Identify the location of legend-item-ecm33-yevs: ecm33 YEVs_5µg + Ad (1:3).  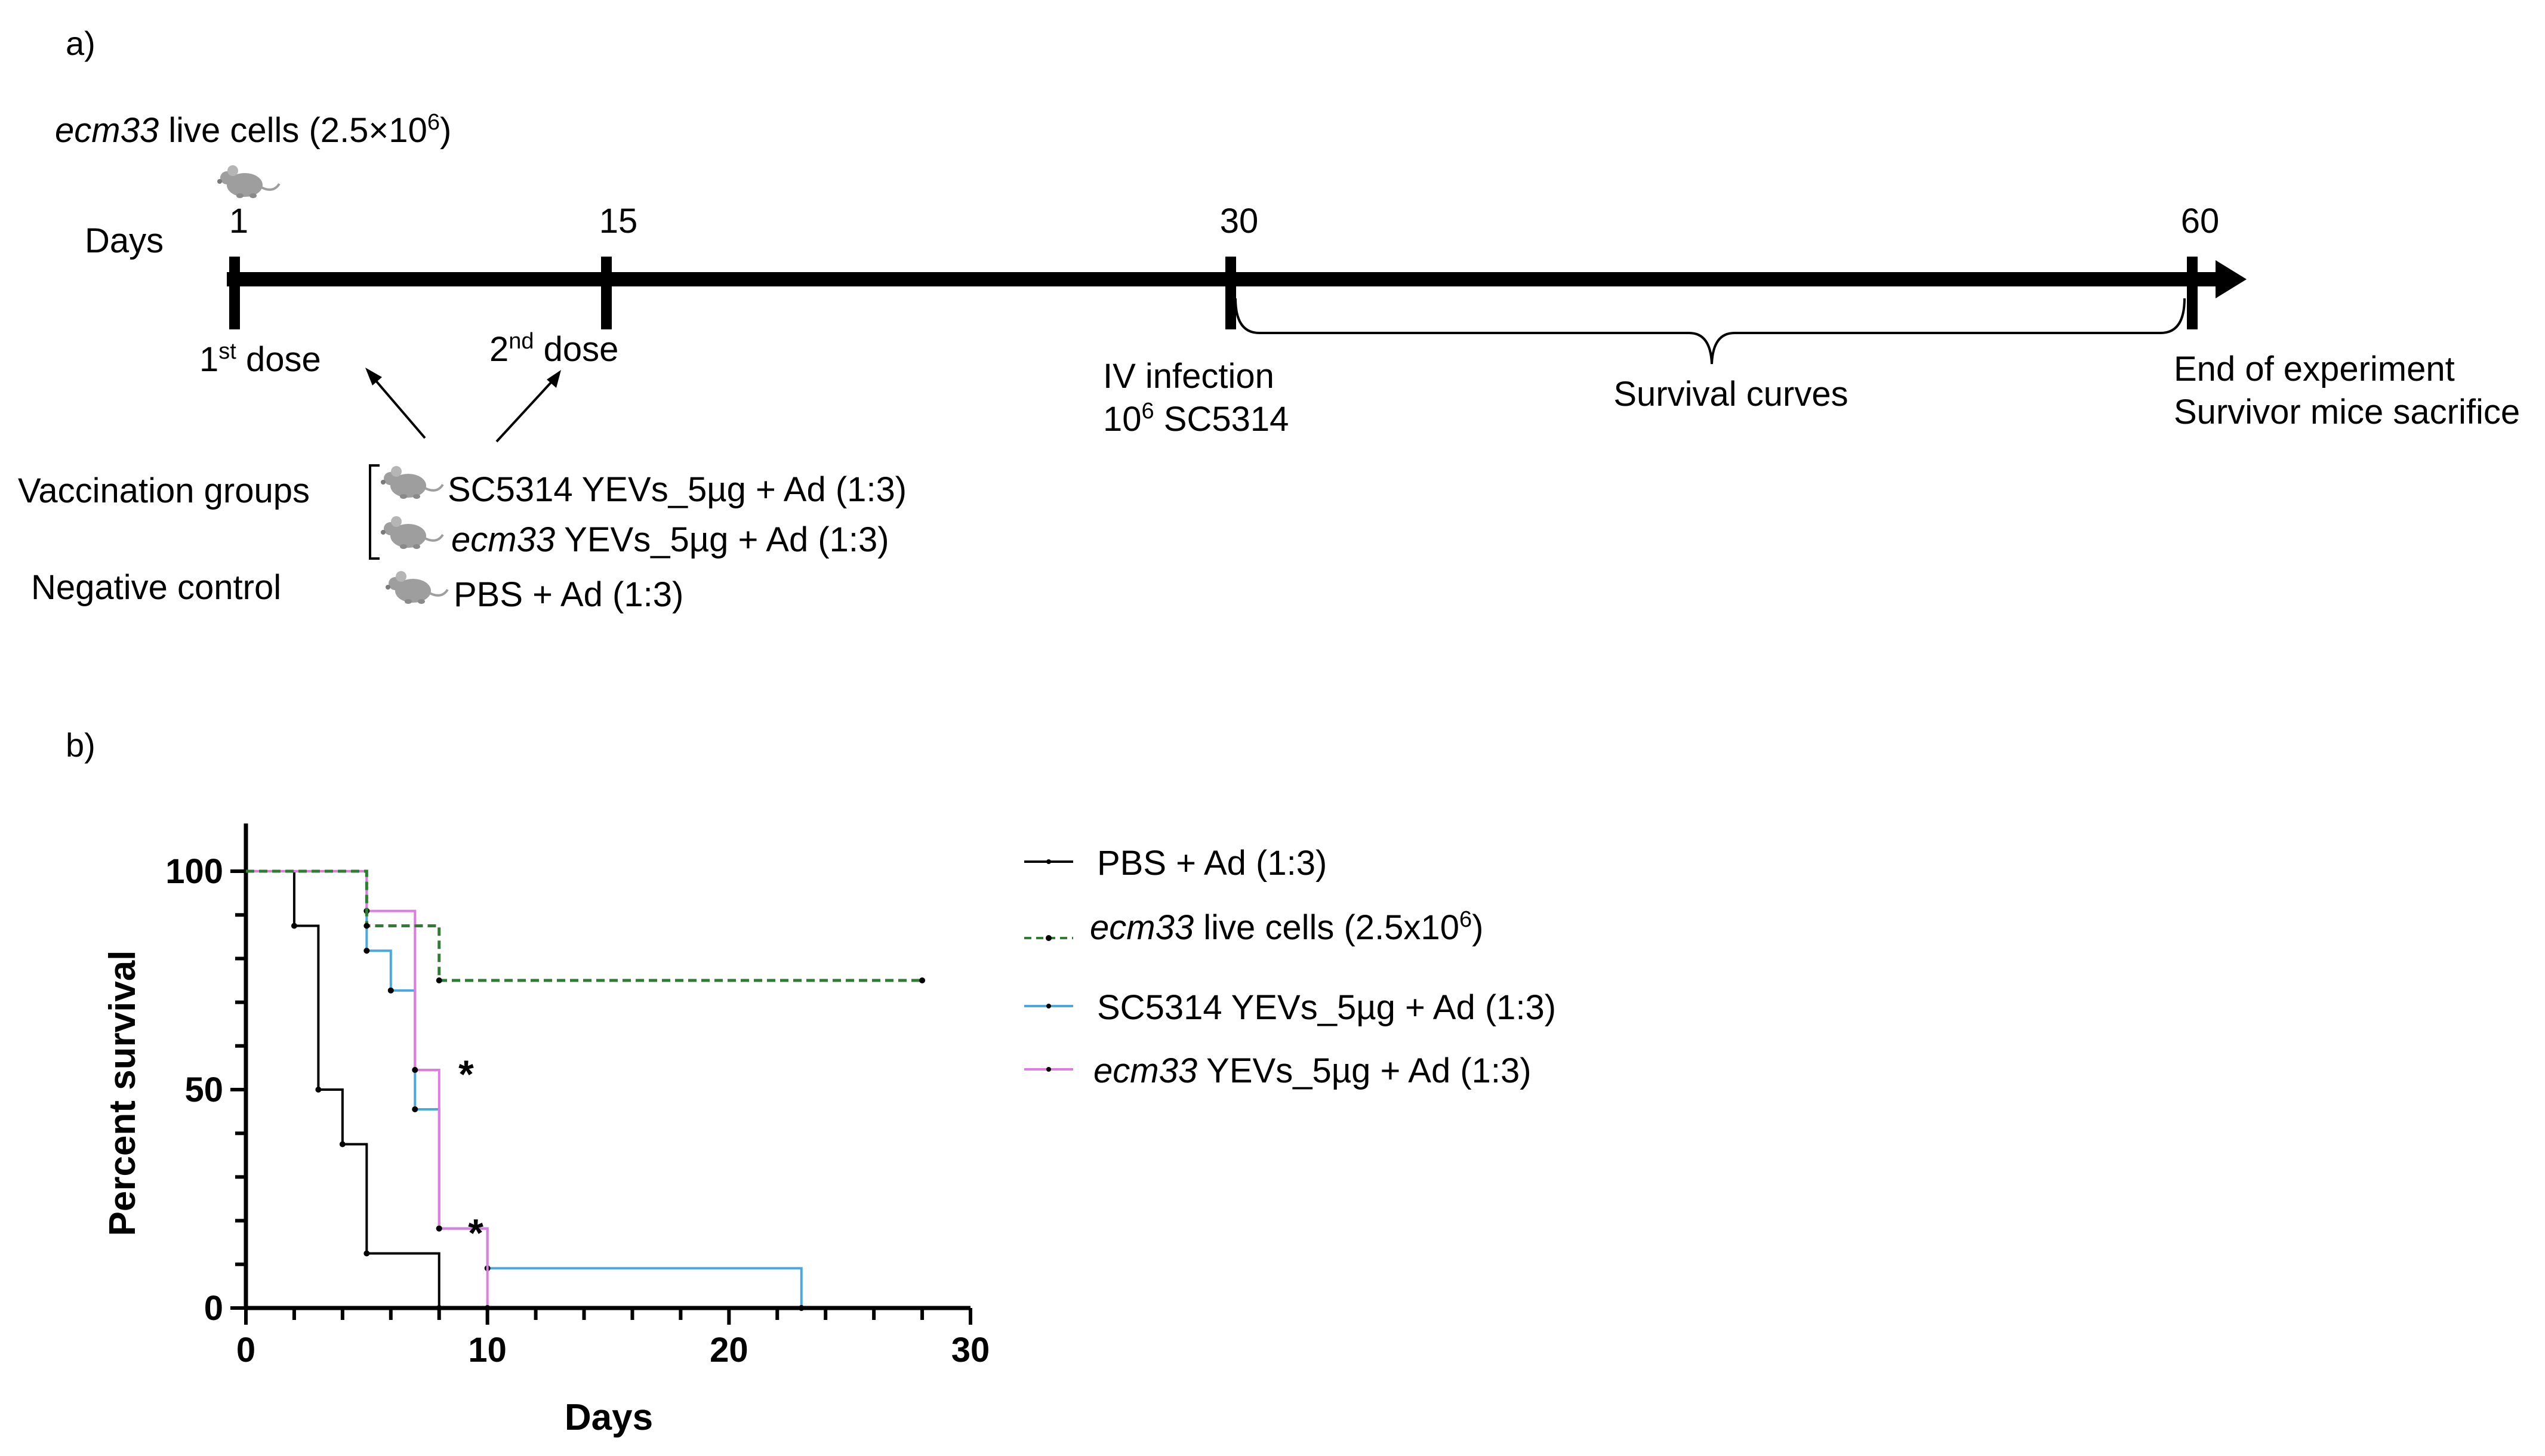
(1278, 1070).